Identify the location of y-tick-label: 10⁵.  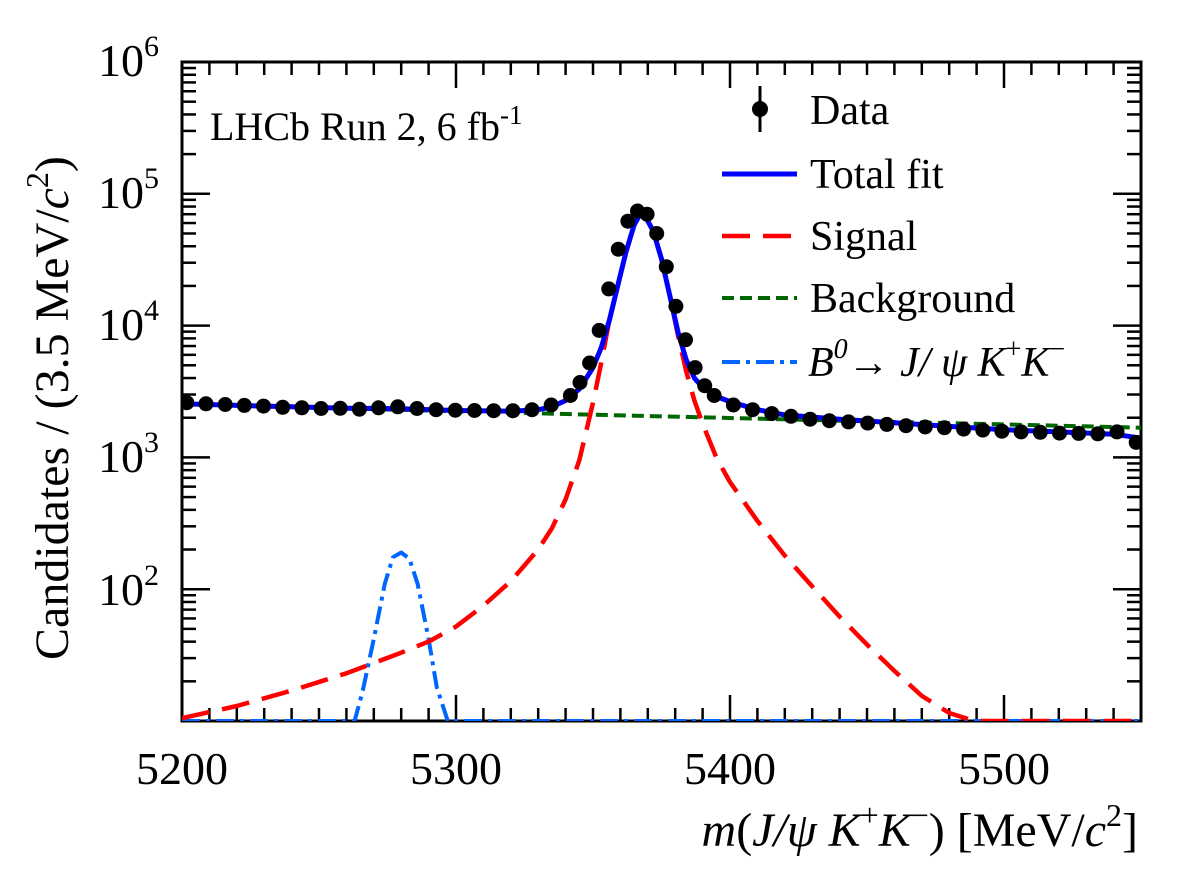
(128, 190).